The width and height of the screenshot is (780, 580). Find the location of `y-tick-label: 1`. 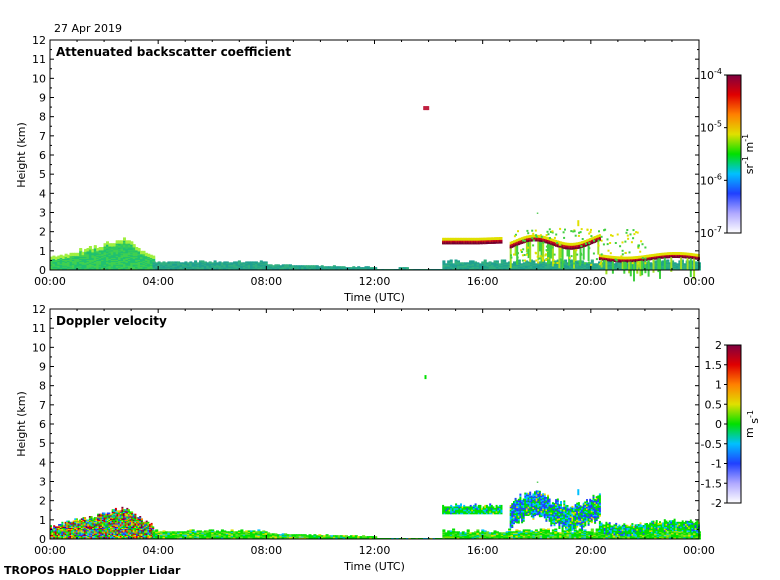

y-tick-label: 1 is located at coordinates (42, 251).